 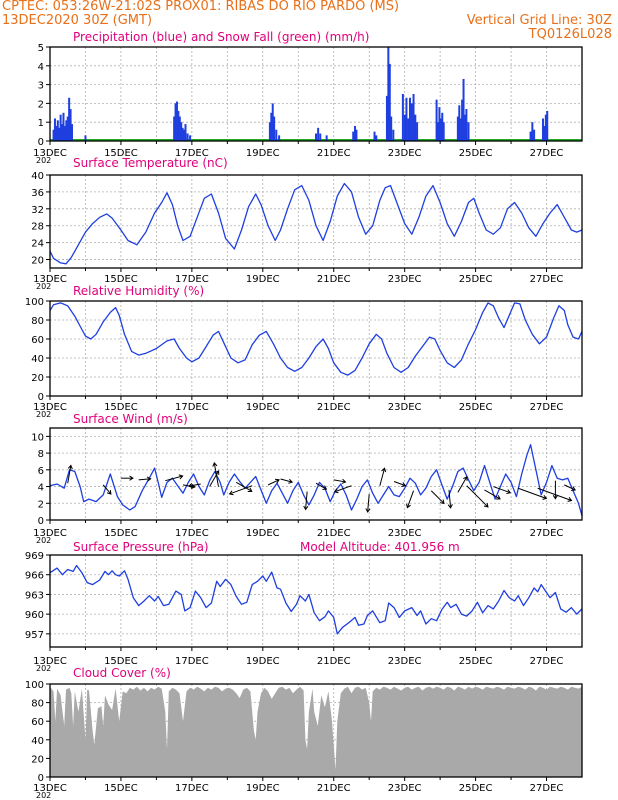 I want to click on x-tick-label: 19DEC, so click(x=263, y=407).